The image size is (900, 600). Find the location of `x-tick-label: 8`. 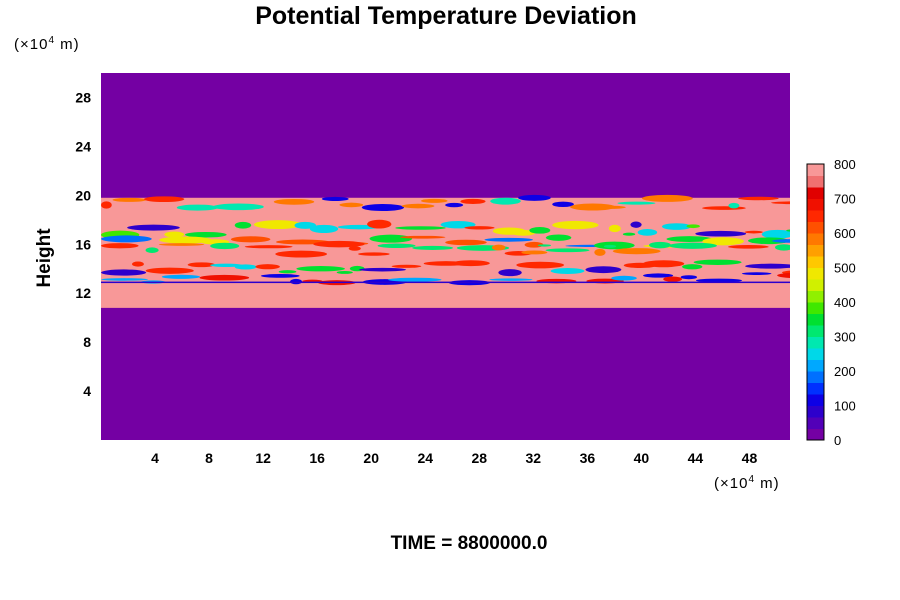

x-tick-label: 8 is located at coordinates (209, 458).